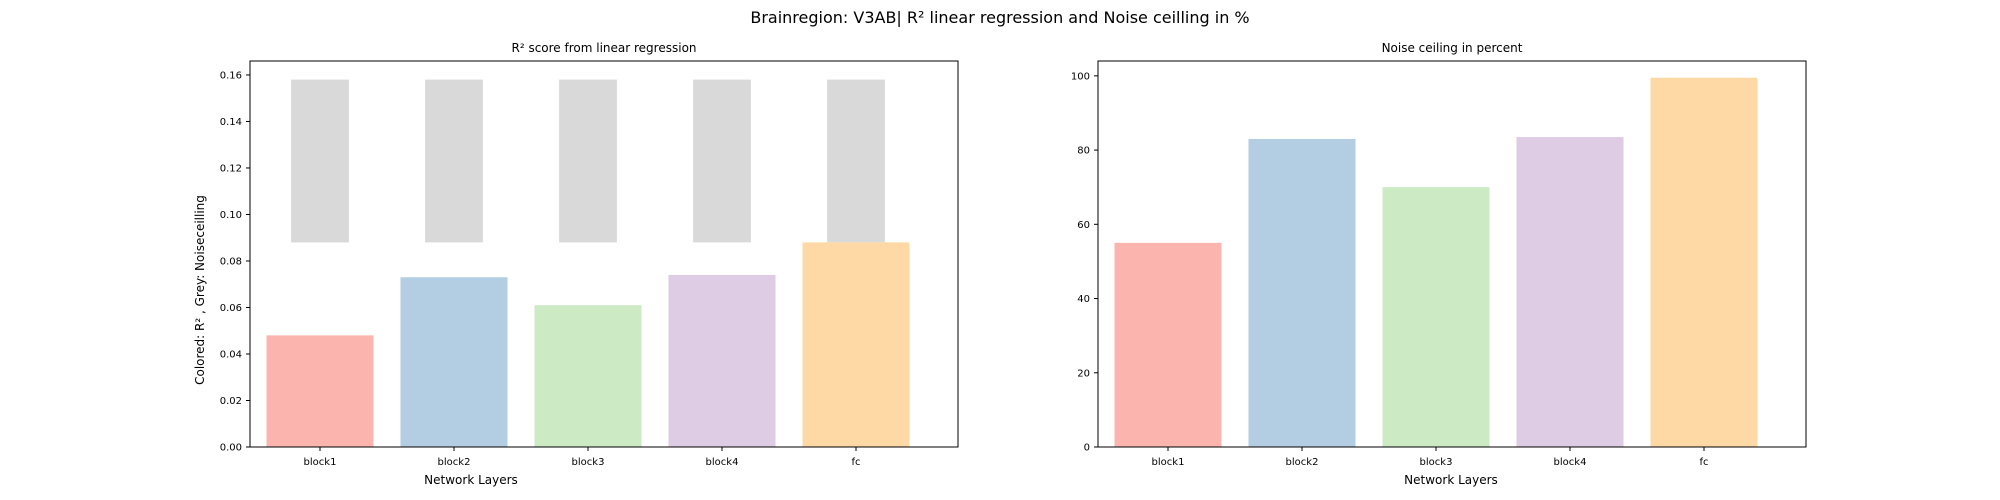 The height and width of the screenshot is (500, 2000). What do you see at coordinates (1704, 262) in the screenshot?
I see `noise-bar-fc` at bounding box center [1704, 262].